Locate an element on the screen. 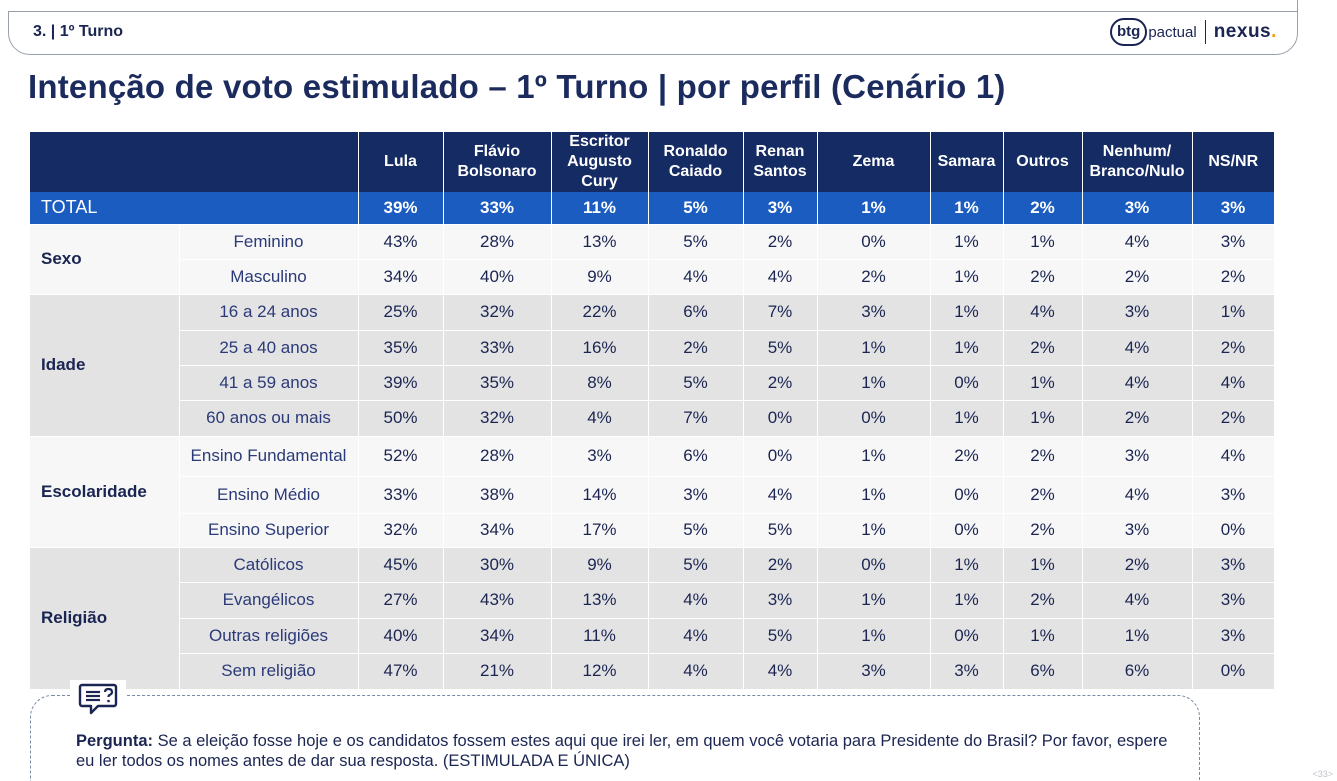 The image size is (1337, 781). question-chat-icon is located at coordinates (98, 699).